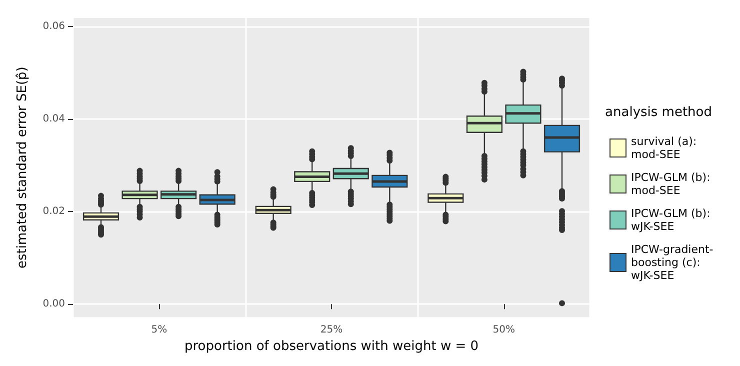  I want to click on y-tick-label: 0.04, so click(53, 118).